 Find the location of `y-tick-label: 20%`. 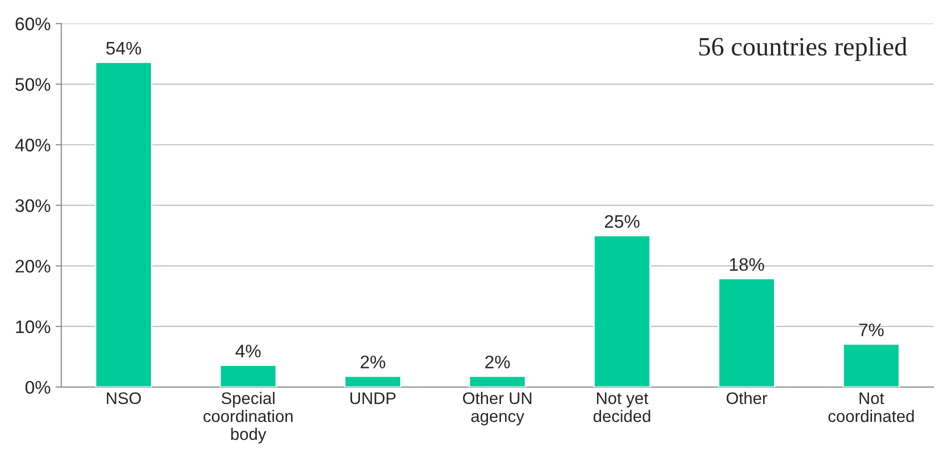

y-tick-label: 20% is located at coordinates (33, 266).